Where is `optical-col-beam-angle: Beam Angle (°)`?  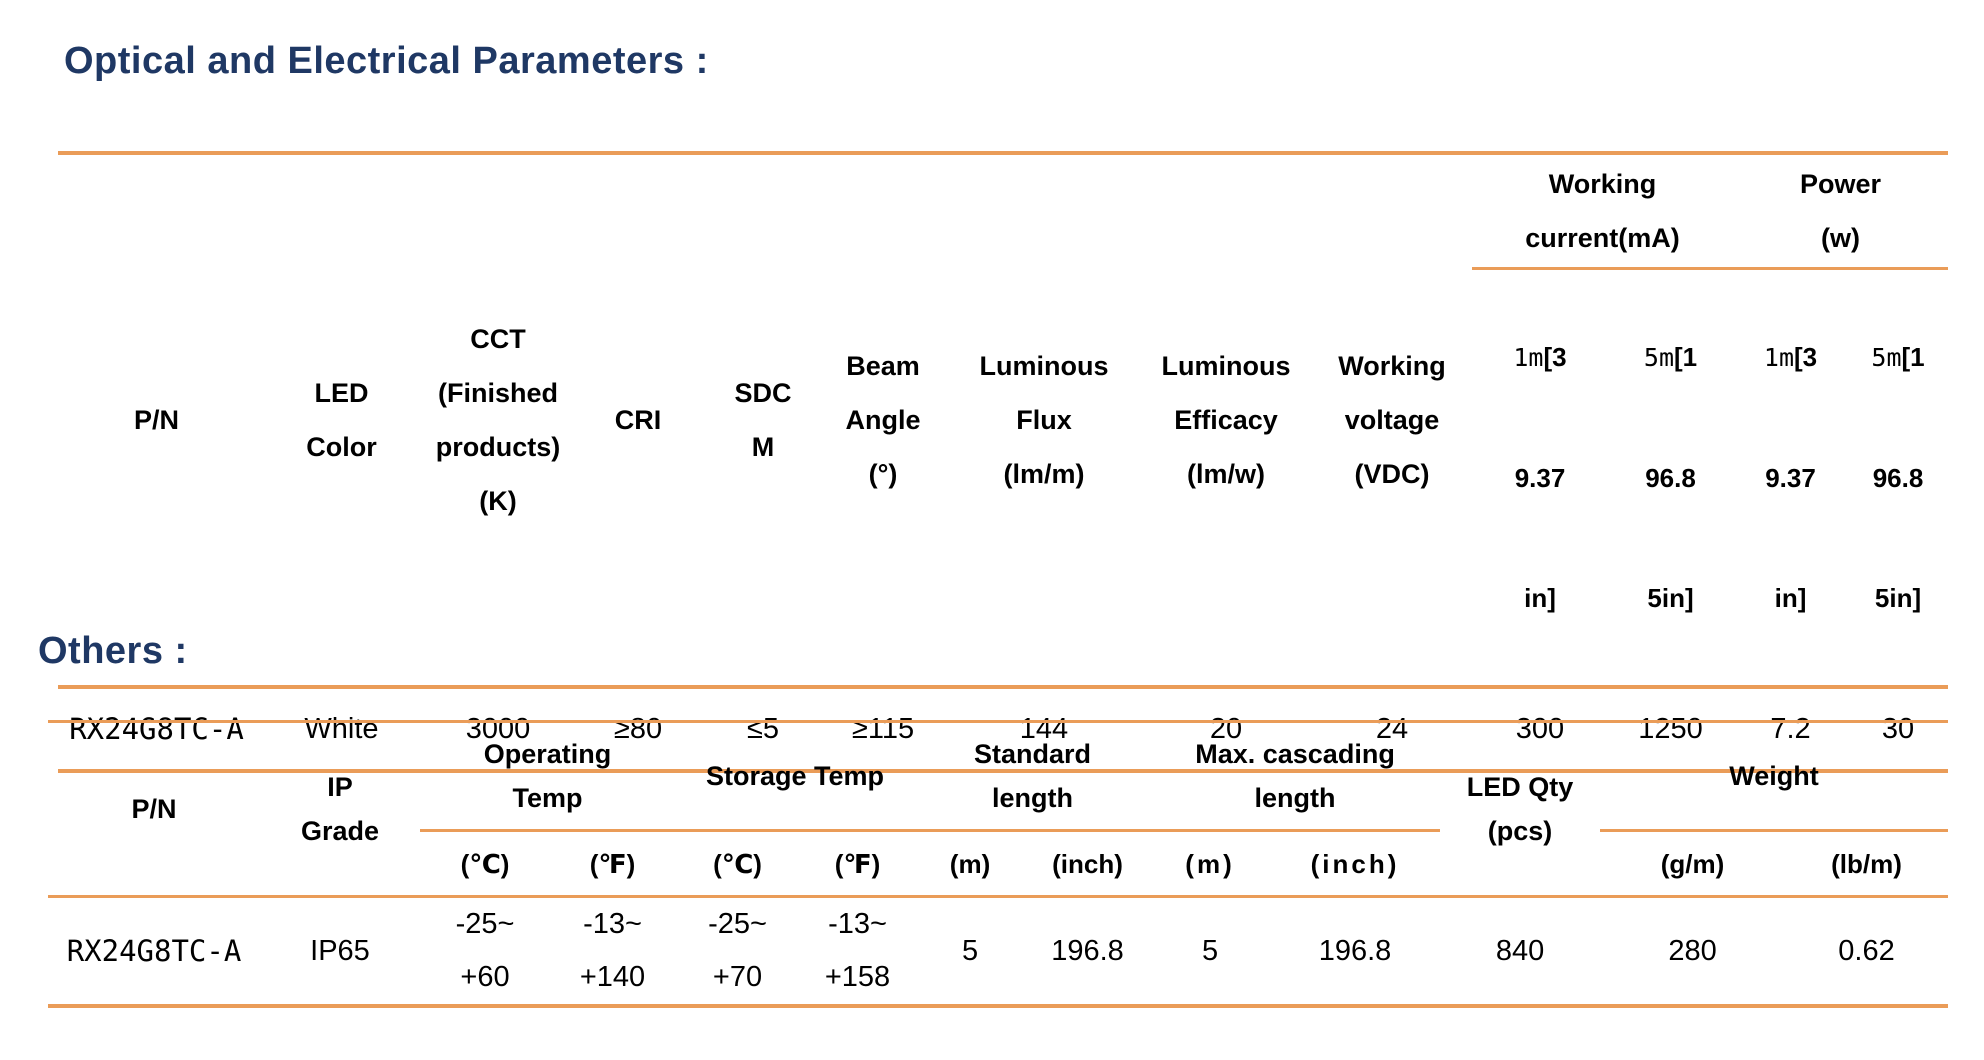 optical-col-beam-angle: Beam Angle (°) is located at coordinates (883, 421).